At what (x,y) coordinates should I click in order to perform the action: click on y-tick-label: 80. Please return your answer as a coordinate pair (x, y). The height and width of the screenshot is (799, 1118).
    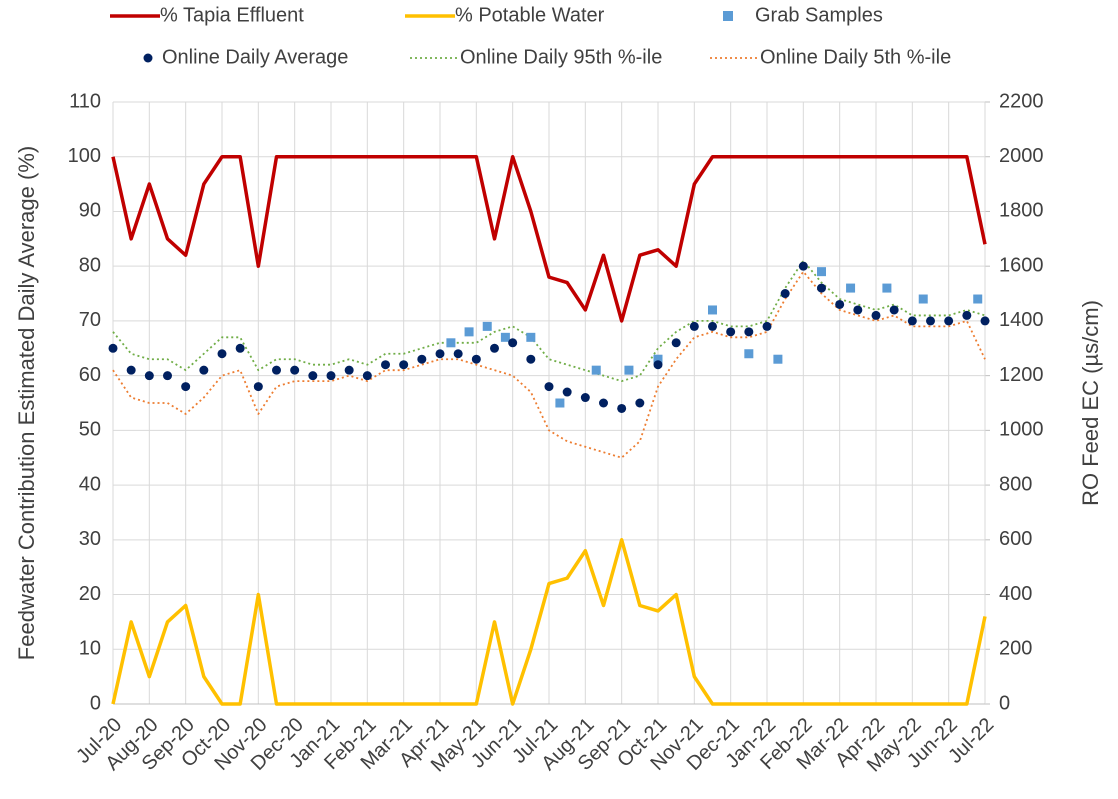
    Looking at the image, I should click on (90, 265).